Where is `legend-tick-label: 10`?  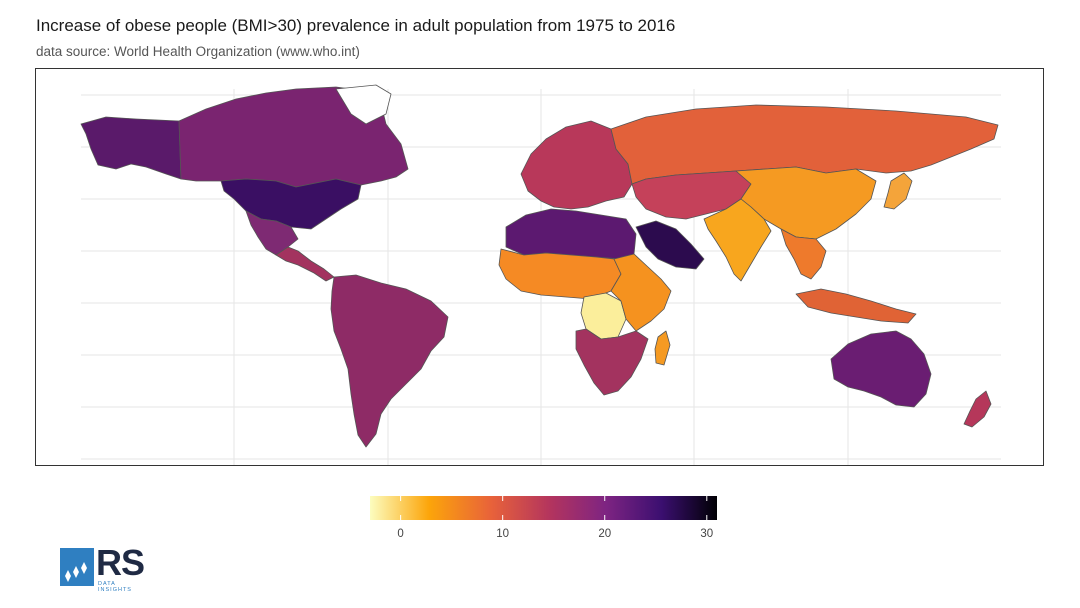 legend-tick-label: 10 is located at coordinates (503, 534).